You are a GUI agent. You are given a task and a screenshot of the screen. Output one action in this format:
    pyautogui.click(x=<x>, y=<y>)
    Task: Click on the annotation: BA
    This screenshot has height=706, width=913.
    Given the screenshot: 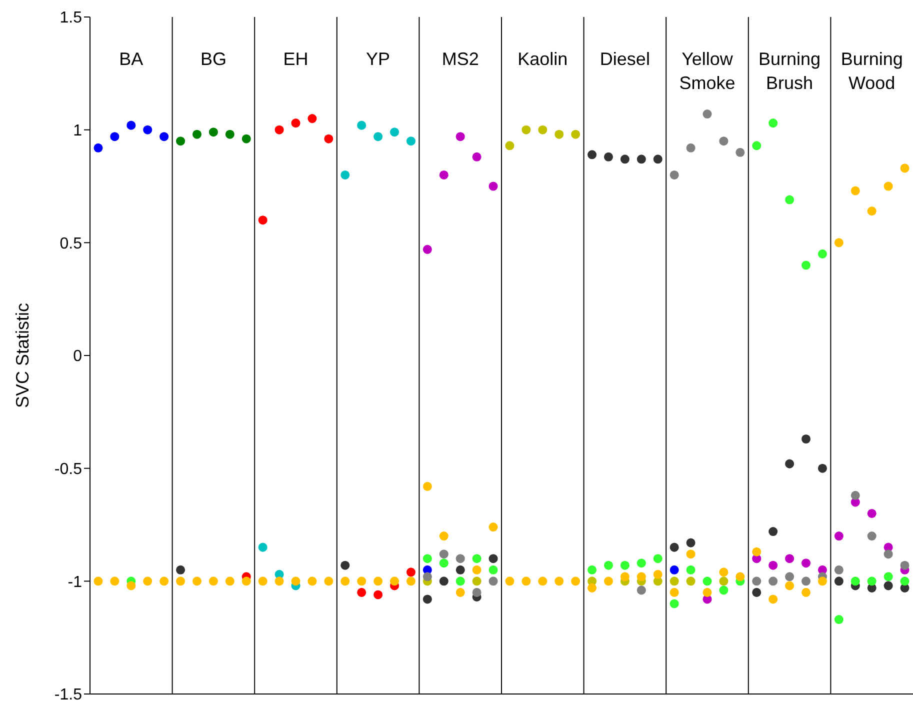 What is the action you would take?
    pyautogui.click(x=131, y=59)
    